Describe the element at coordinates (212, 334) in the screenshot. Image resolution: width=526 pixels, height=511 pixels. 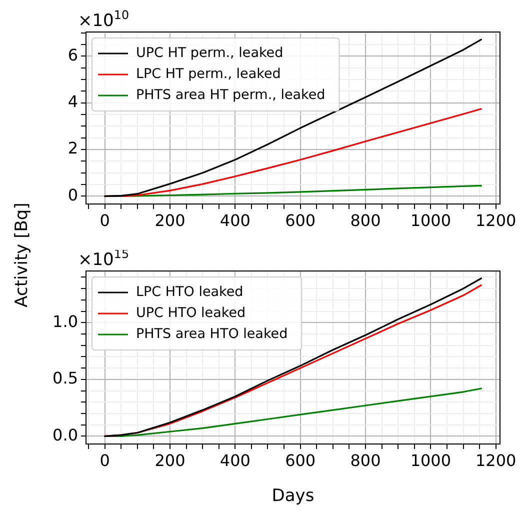
I see `legend-label: PHTS area HTO leaked` at that location.